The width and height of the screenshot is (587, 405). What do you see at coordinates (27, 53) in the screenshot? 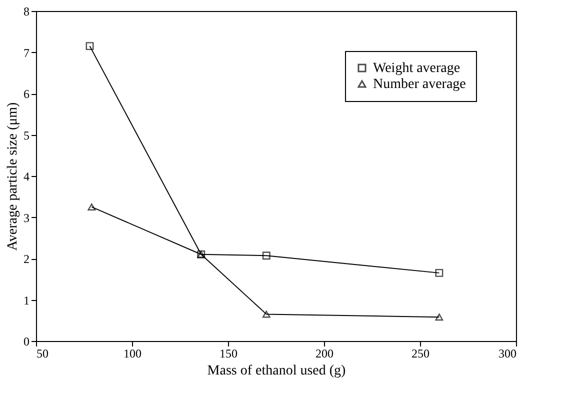
I see `y-tick-label: 7` at bounding box center [27, 53].